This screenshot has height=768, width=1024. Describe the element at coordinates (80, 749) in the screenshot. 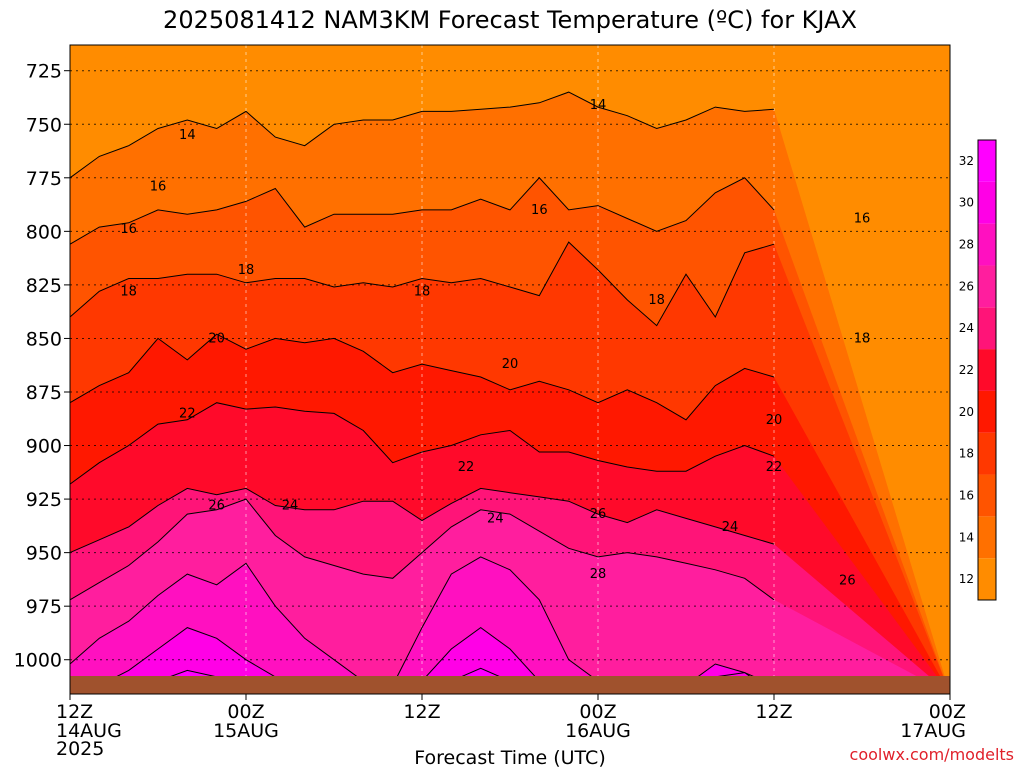

I see `x-tick-year: 2025` at that location.